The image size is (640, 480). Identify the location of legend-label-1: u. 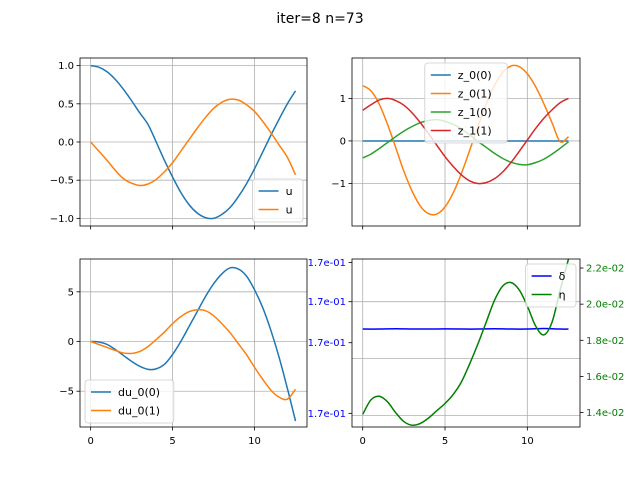
(289, 210).